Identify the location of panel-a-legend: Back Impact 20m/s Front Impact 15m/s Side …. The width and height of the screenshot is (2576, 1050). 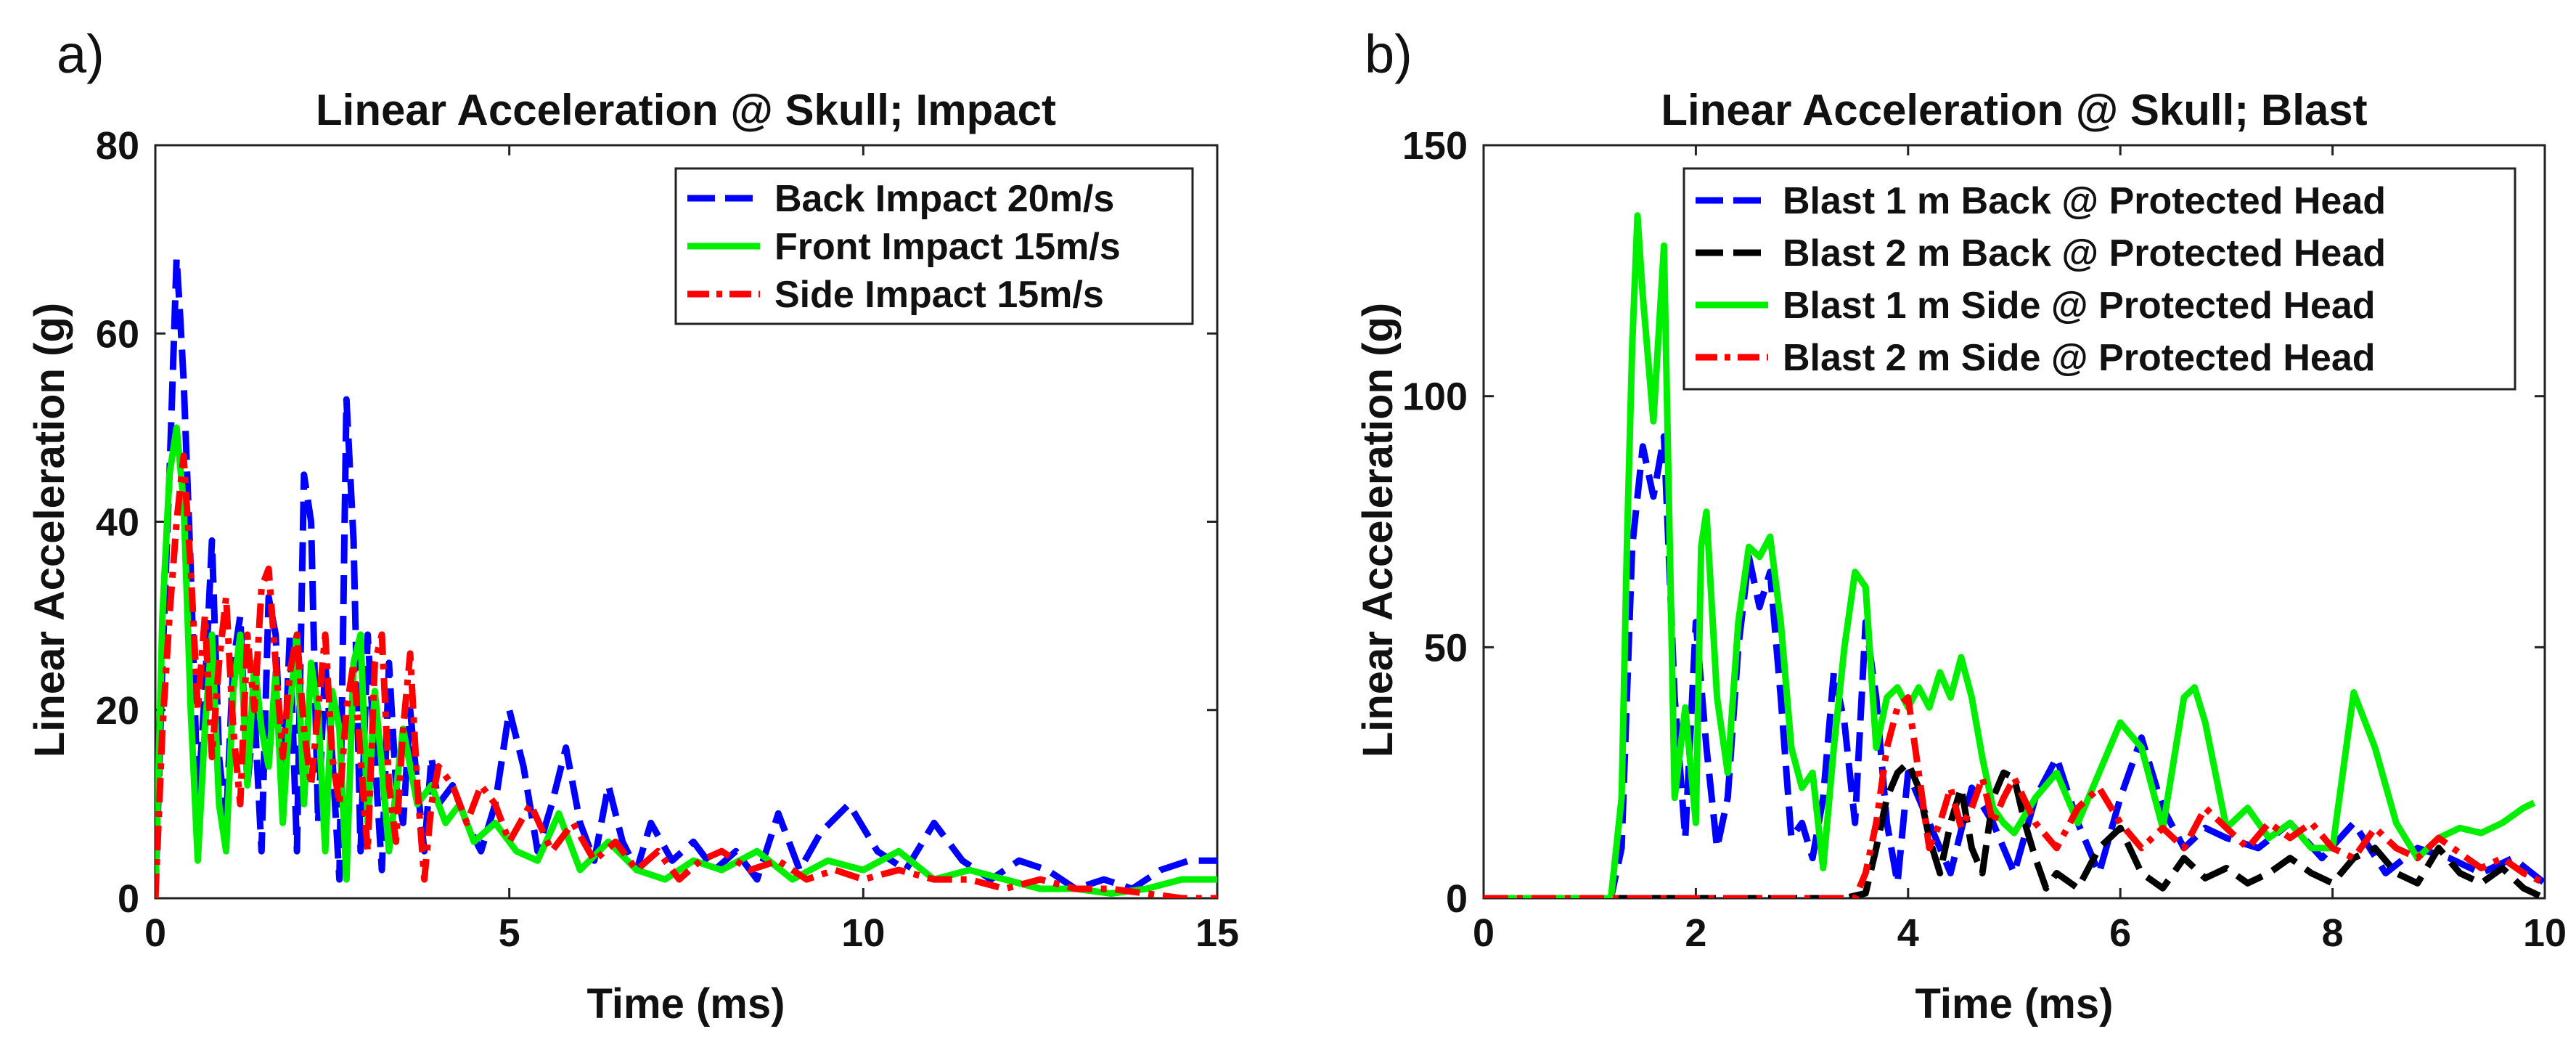
(934, 246).